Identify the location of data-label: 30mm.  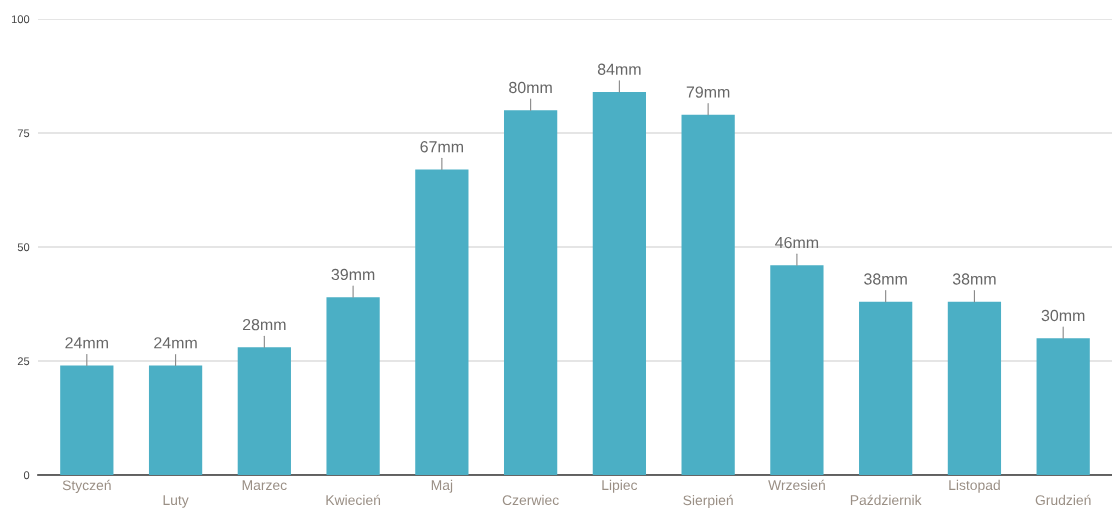
(1063, 315).